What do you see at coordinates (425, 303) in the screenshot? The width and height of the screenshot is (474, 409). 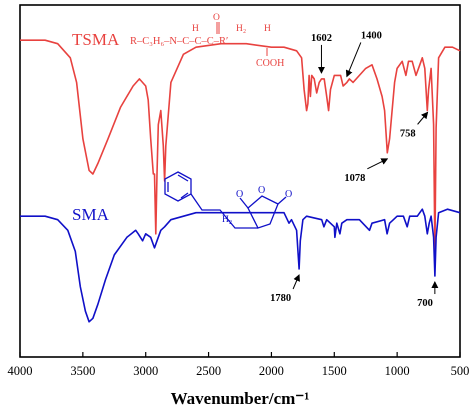 I see `annotation-label: 700` at bounding box center [425, 303].